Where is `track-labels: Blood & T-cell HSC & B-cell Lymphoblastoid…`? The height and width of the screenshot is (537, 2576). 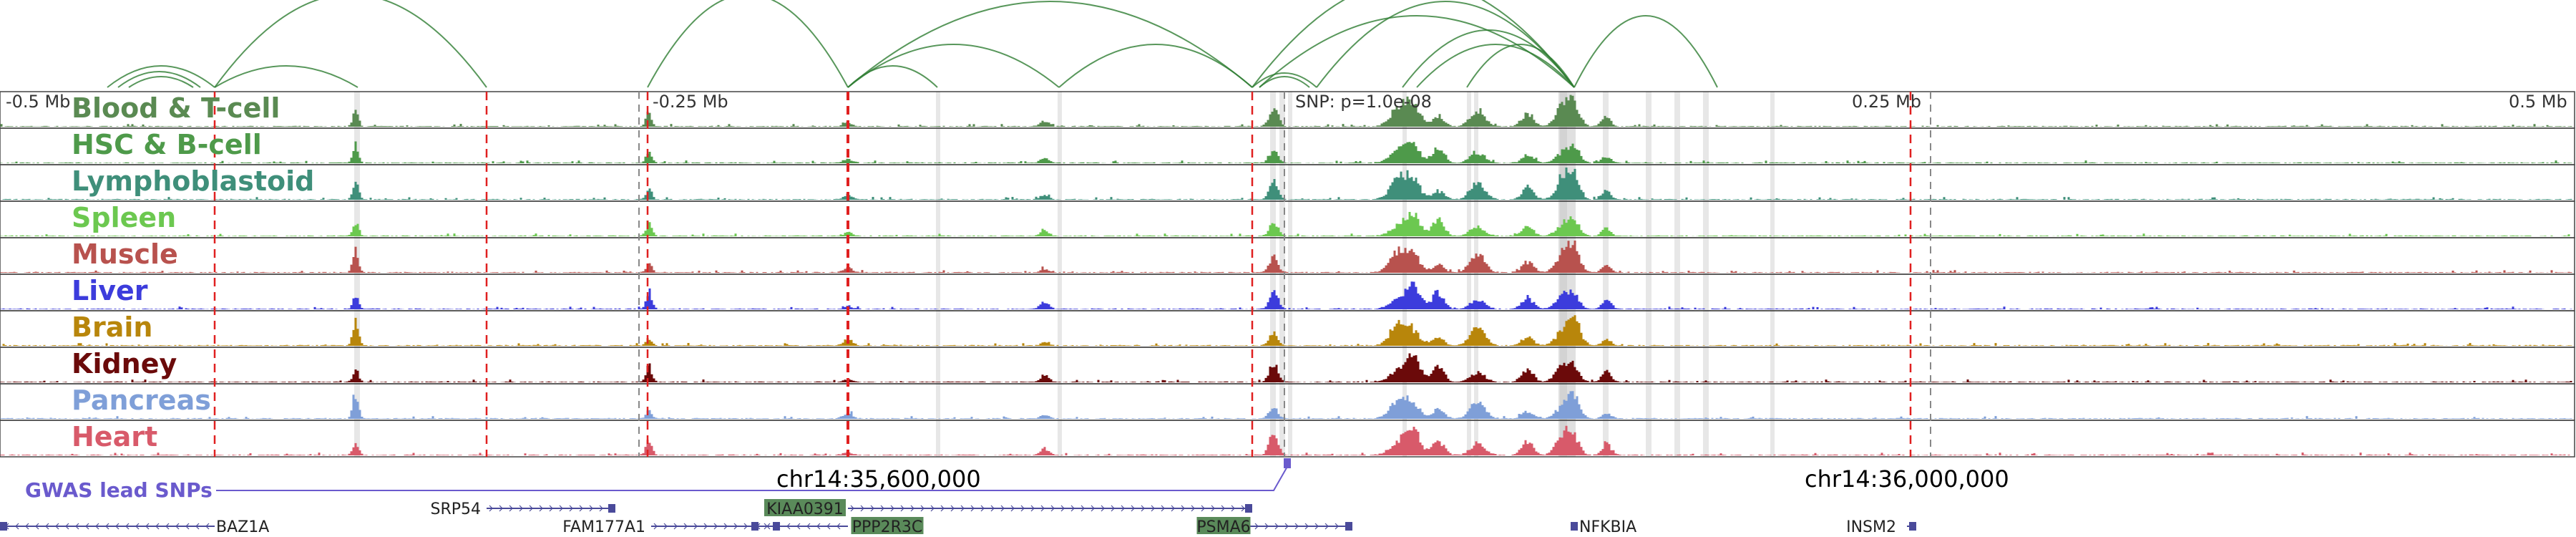 track-labels: Blood & T-cell HSC & B-cell Lymphoblastoid… is located at coordinates (193, 272).